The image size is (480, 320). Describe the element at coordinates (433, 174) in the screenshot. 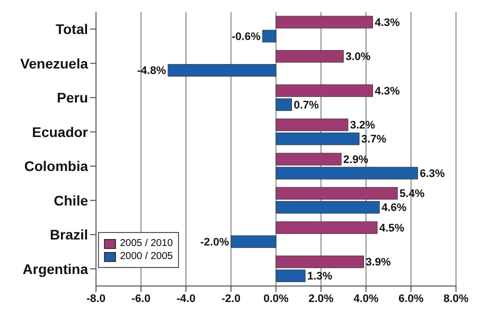

I see `data-label: 6.3%` at that location.